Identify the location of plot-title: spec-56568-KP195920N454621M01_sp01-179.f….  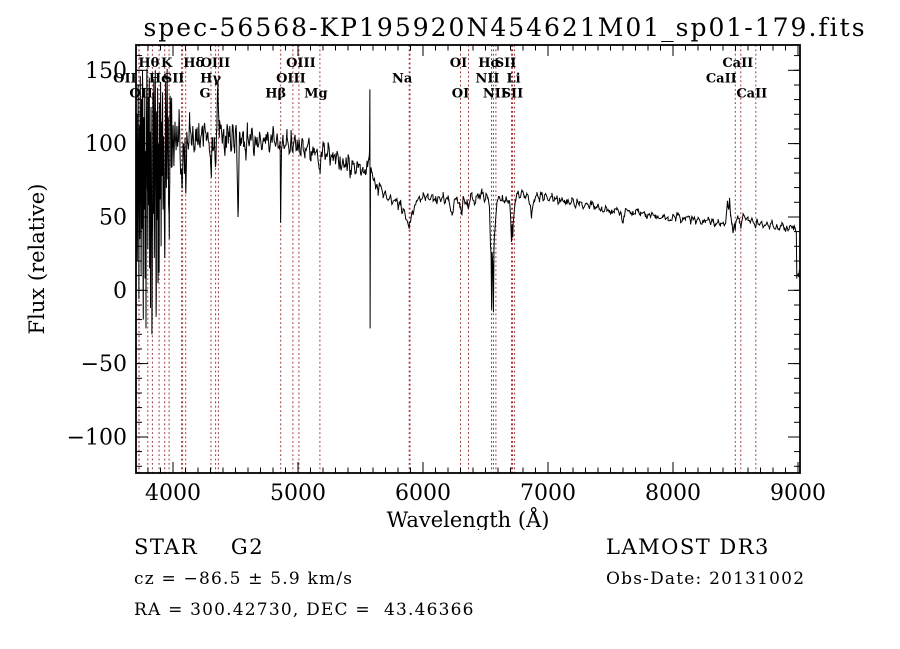
(505, 27).